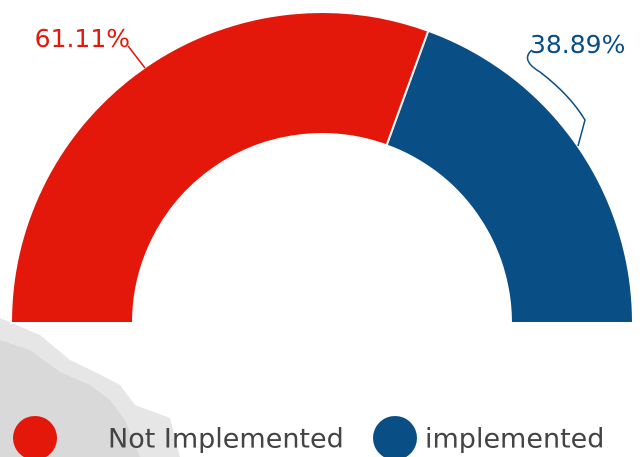 Image resolution: width=644 pixels, height=457 pixels. What do you see at coordinates (577, 44) in the screenshot?
I see `data-label: 38.89%` at bounding box center [577, 44].